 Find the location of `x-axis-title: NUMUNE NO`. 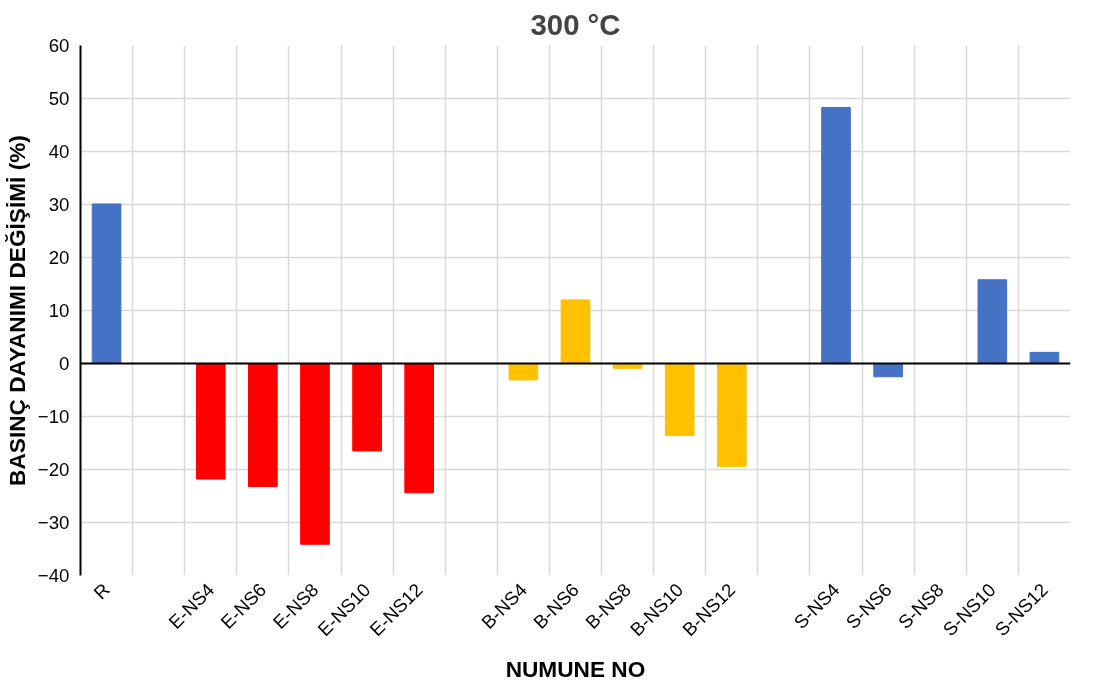

x-axis-title: NUMUNE NO is located at coordinates (575, 668).